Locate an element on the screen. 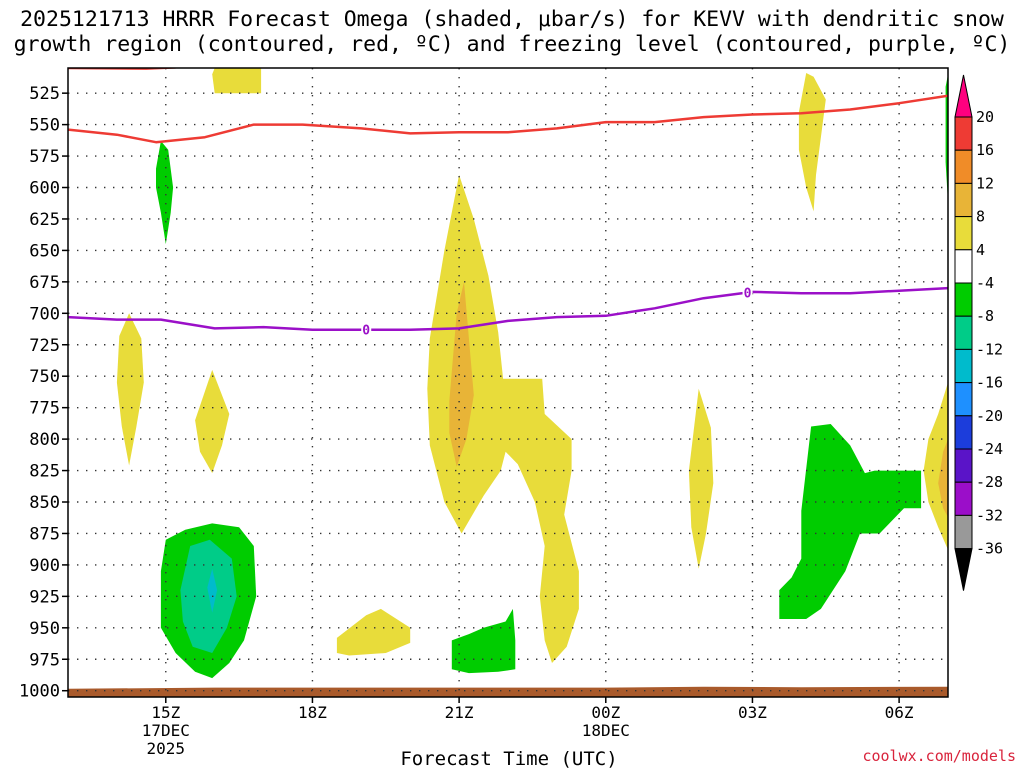 The width and height of the screenshot is (1024, 768). y-tick-label: 575 is located at coordinates (44, 157).